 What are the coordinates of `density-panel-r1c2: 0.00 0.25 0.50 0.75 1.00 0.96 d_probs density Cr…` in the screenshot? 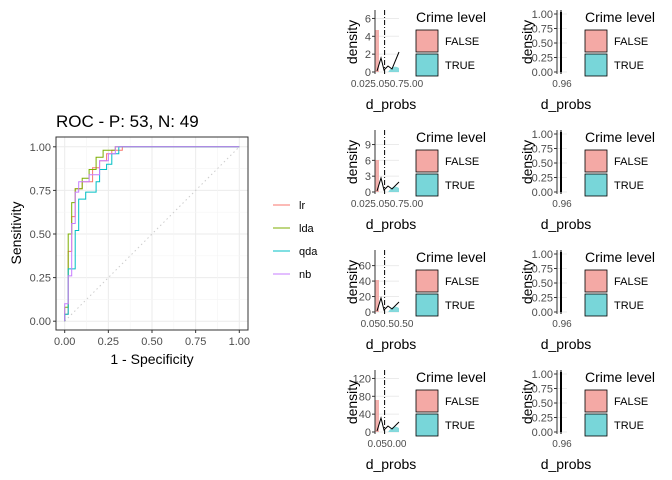 It's located at (587, 60).